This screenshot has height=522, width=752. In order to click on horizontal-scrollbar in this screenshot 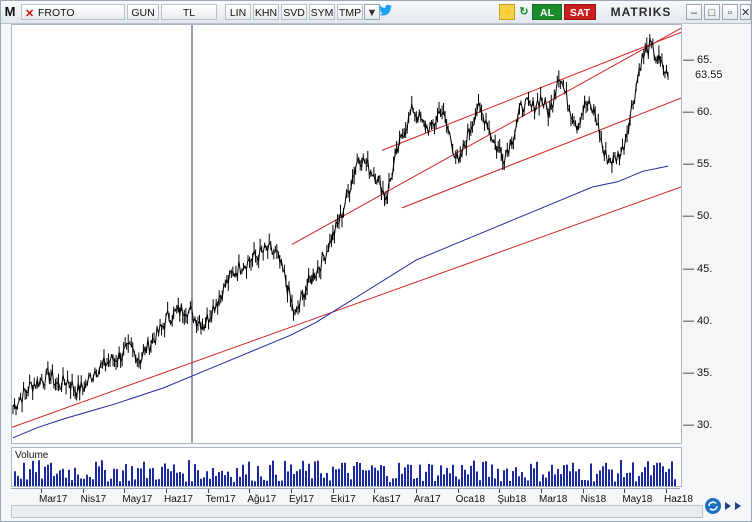, I will do `click(357, 511)`.